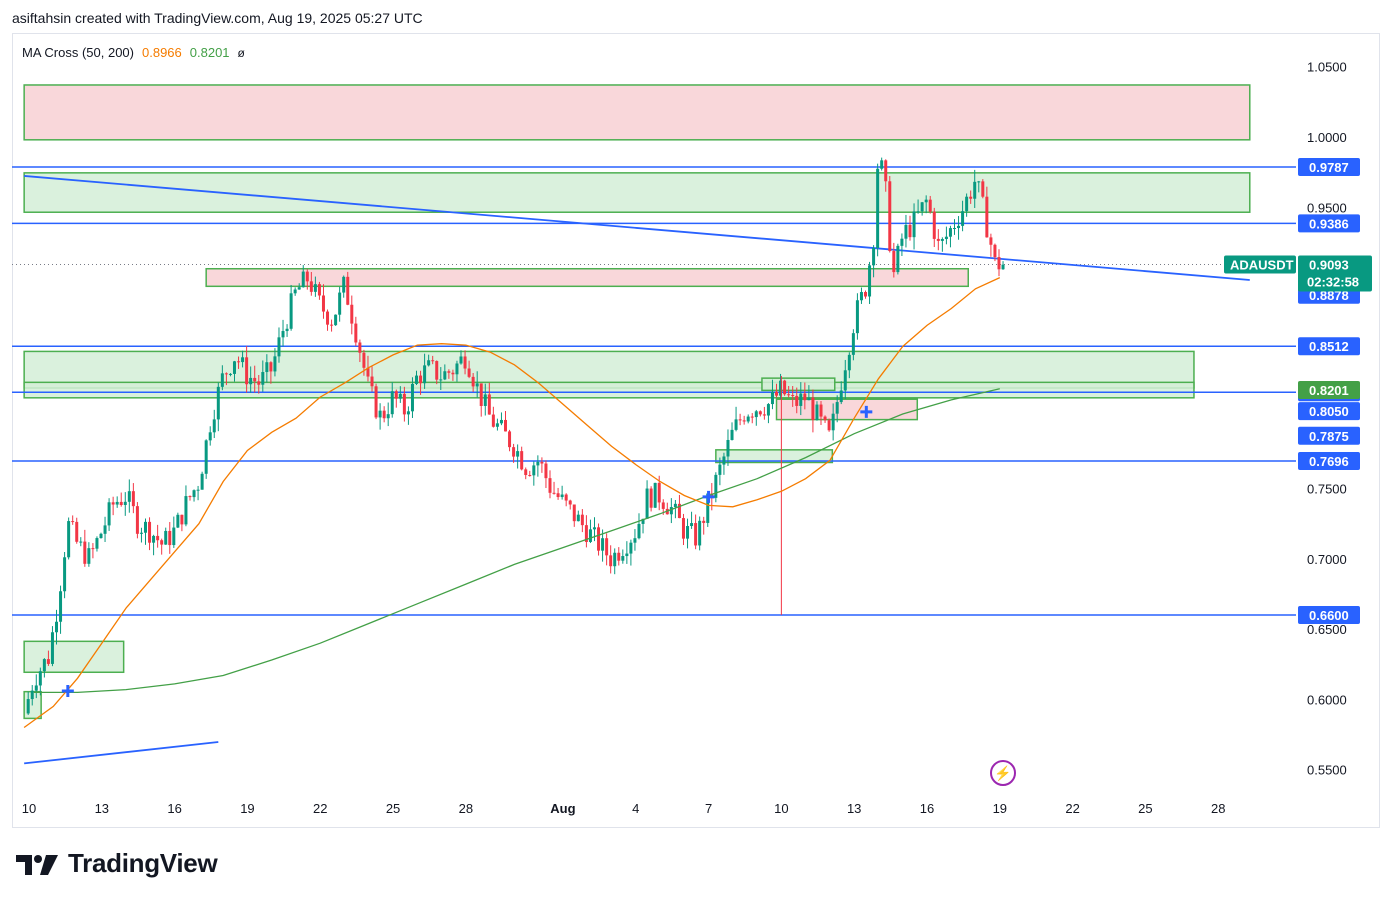 Image resolution: width=1392 pixels, height=900 pixels. Describe the element at coordinates (1329, 265) in the screenshot. I see `last-price-tag: 0.9093` at that location.